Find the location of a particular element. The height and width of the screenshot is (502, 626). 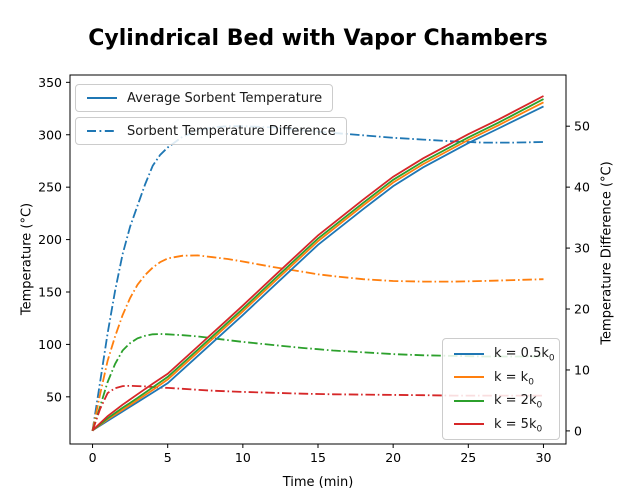

y-left-tick-label: 200 is located at coordinates (50, 239).